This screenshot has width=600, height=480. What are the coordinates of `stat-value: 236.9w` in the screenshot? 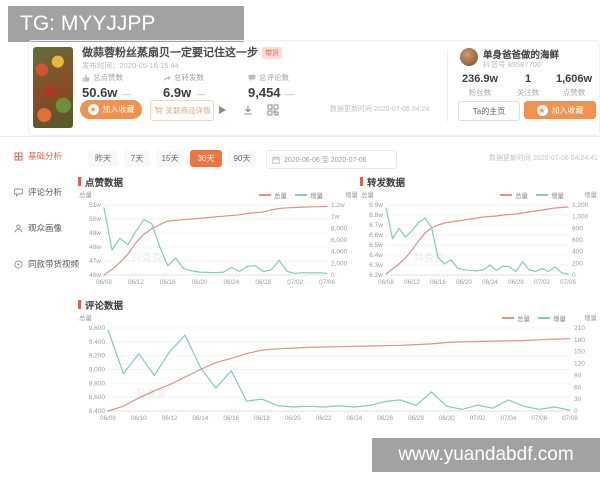 It's located at (480, 79).